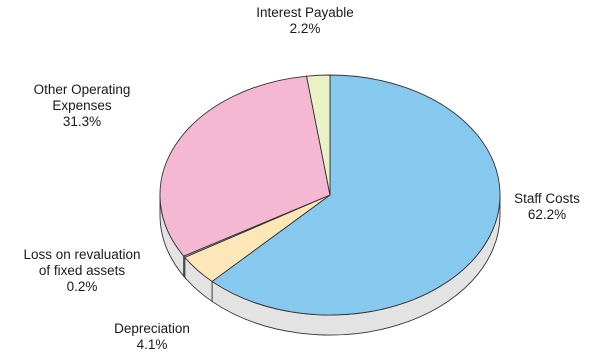  Describe the element at coordinates (82, 89) in the screenshot. I see `slice-label-line: Other Operating` at that location.